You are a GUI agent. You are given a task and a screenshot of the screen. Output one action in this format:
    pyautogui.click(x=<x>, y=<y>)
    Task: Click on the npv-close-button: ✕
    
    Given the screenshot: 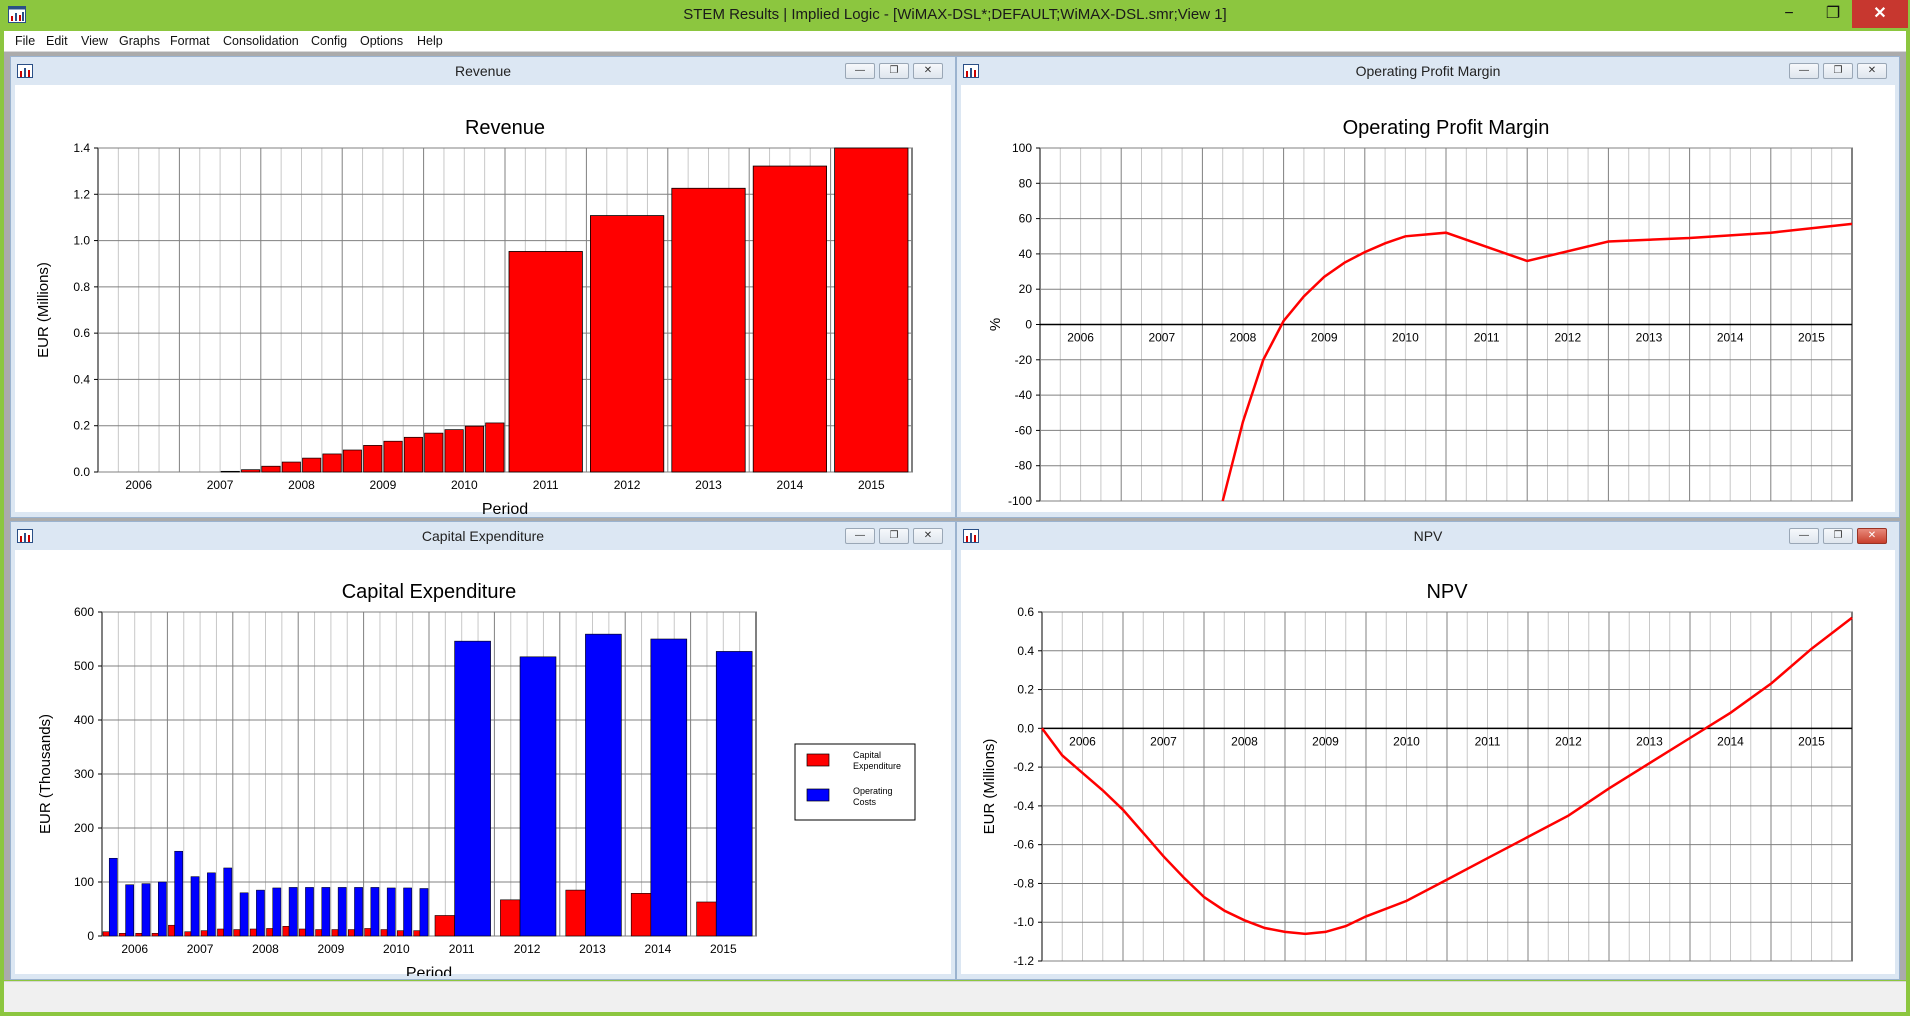 What is the action you would take?
    pyautogui.click(x=1872, y=536)
    